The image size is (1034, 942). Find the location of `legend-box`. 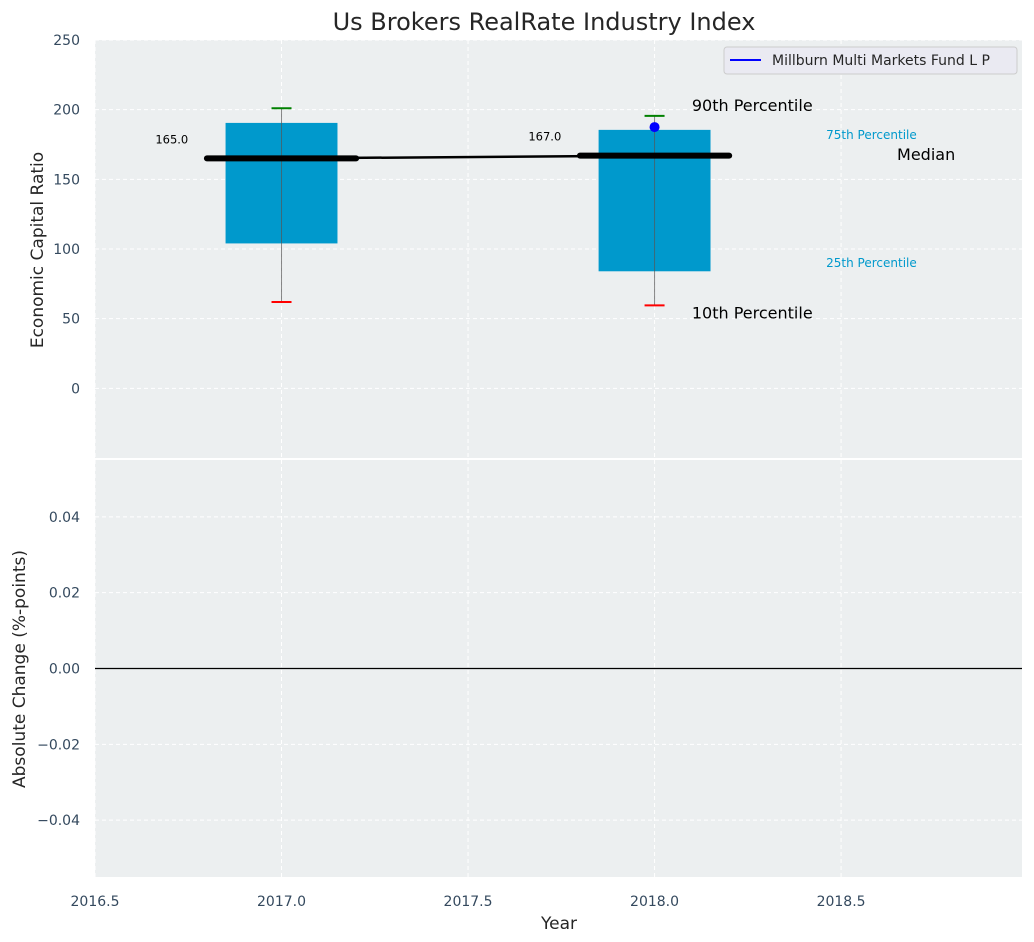

legend-box is located at coordinates (870, 60).